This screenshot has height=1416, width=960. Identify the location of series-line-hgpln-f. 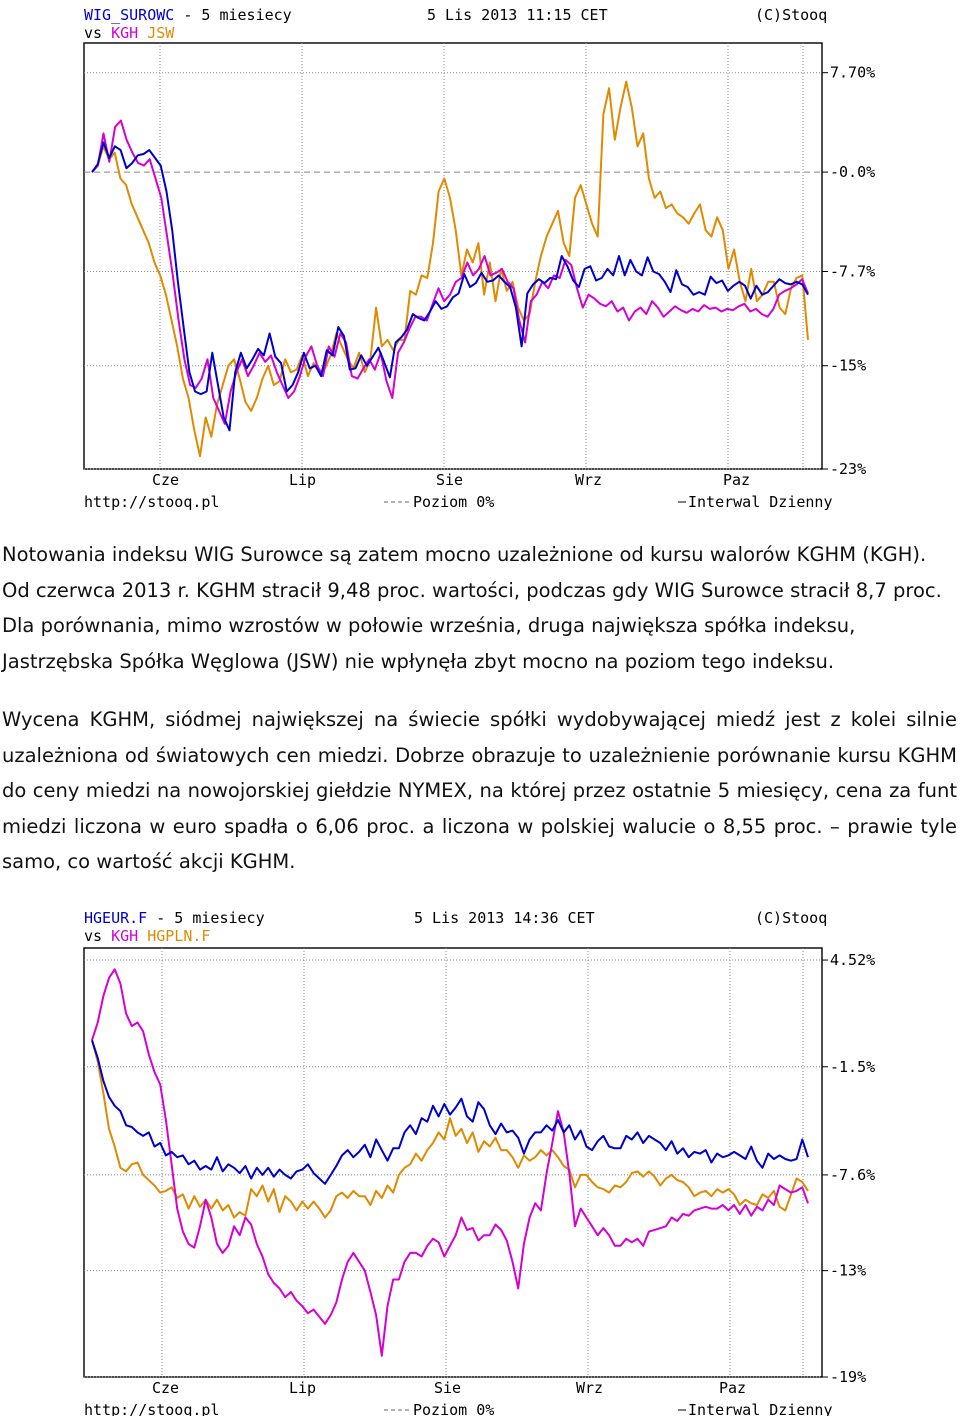
(450, 1129).